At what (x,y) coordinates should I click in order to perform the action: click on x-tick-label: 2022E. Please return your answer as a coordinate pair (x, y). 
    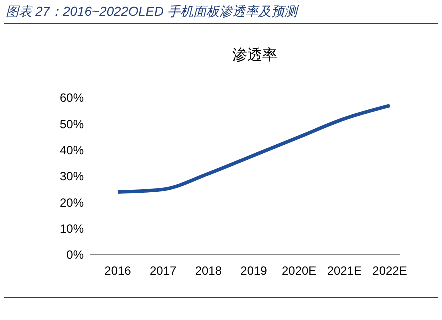
    Looking at the image, I should click on (390, 271).